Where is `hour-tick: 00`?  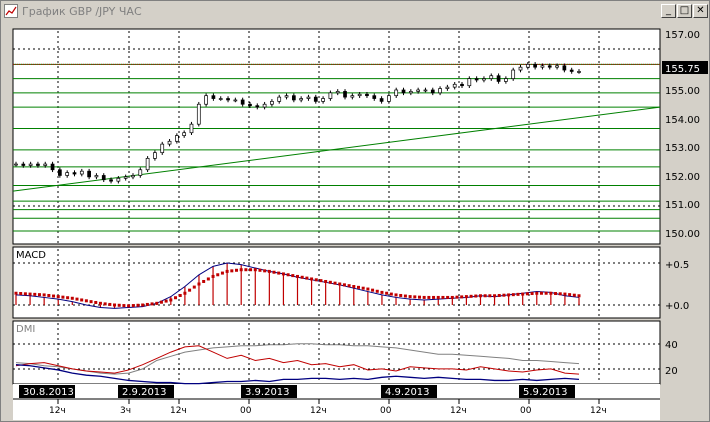
hour-tick: 00 is located at coordinates (246, 411).